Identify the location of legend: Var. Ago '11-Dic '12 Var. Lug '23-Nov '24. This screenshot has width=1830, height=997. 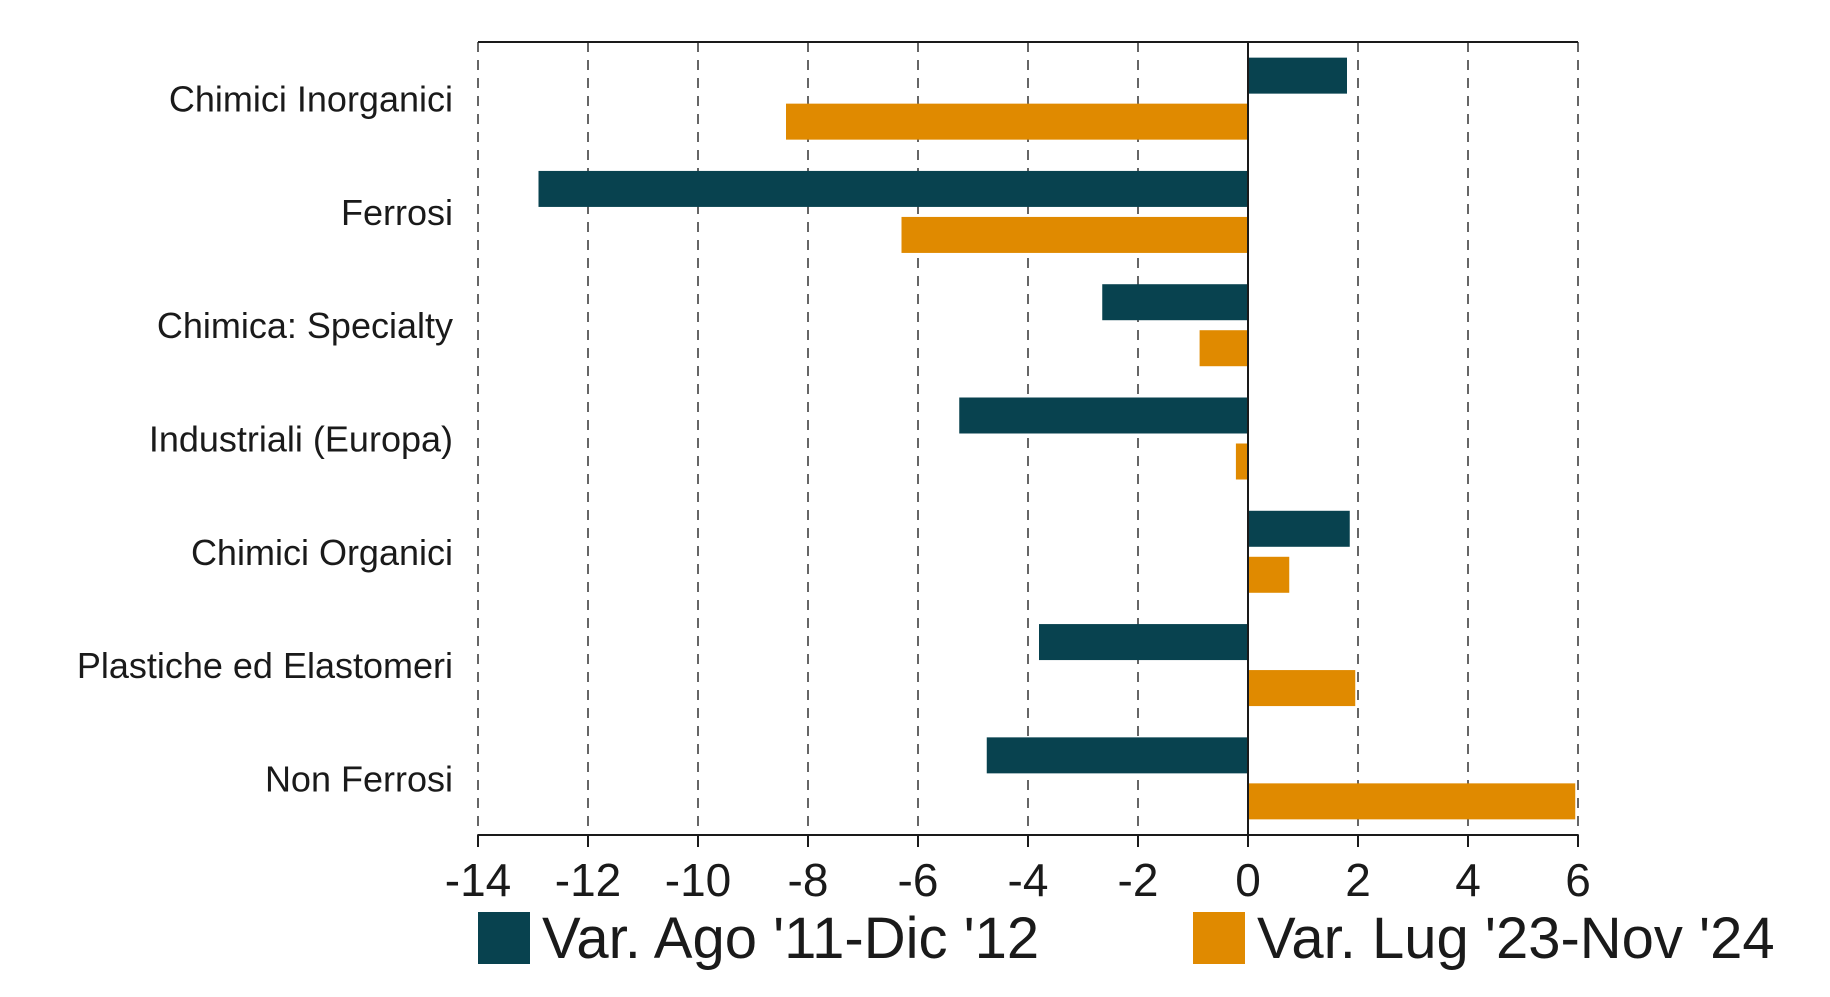
(1126, 938).